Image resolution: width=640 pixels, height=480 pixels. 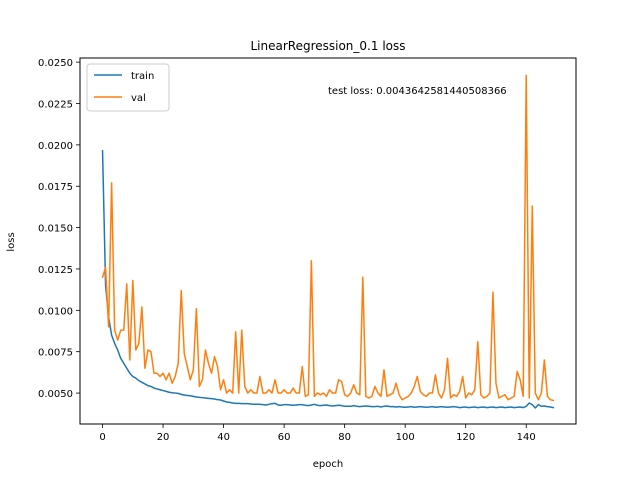 What do you see at coordinates (138, 98) in the screenshot?
I see `legend-label-val: val` at bounding box center [138, 98].